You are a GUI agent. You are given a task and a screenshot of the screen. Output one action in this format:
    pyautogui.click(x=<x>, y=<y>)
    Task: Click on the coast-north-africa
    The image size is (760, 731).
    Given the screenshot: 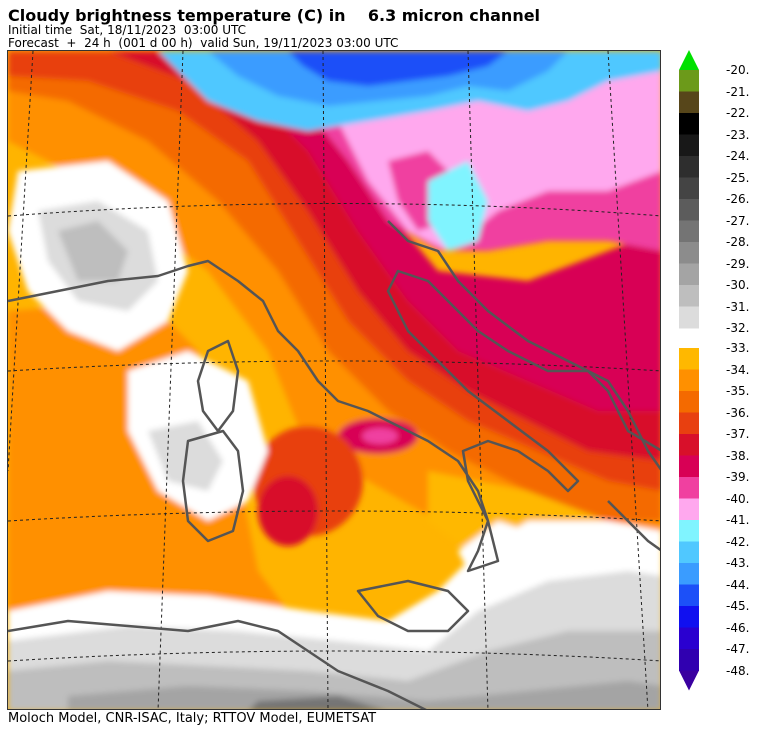 What is the action you would take?
    pyautogui.click(x=217, y=664)
    